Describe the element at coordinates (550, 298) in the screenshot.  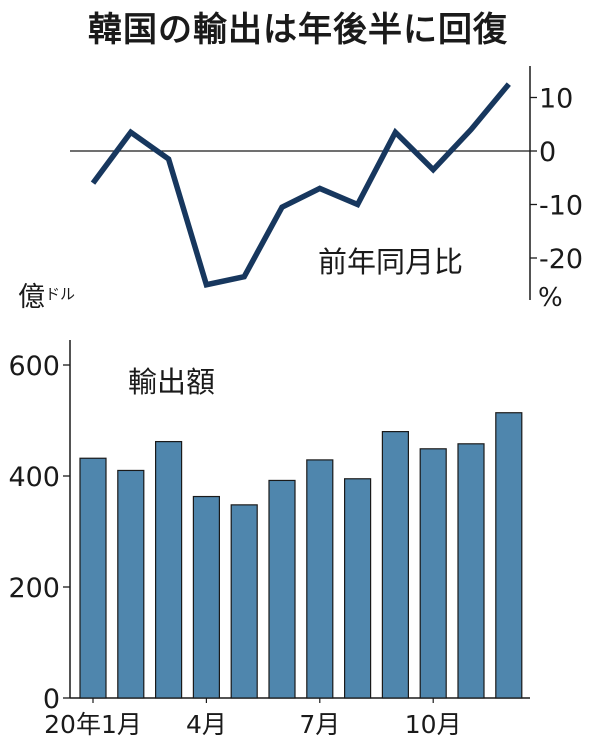
I see `line-y-unit: %` at that location.